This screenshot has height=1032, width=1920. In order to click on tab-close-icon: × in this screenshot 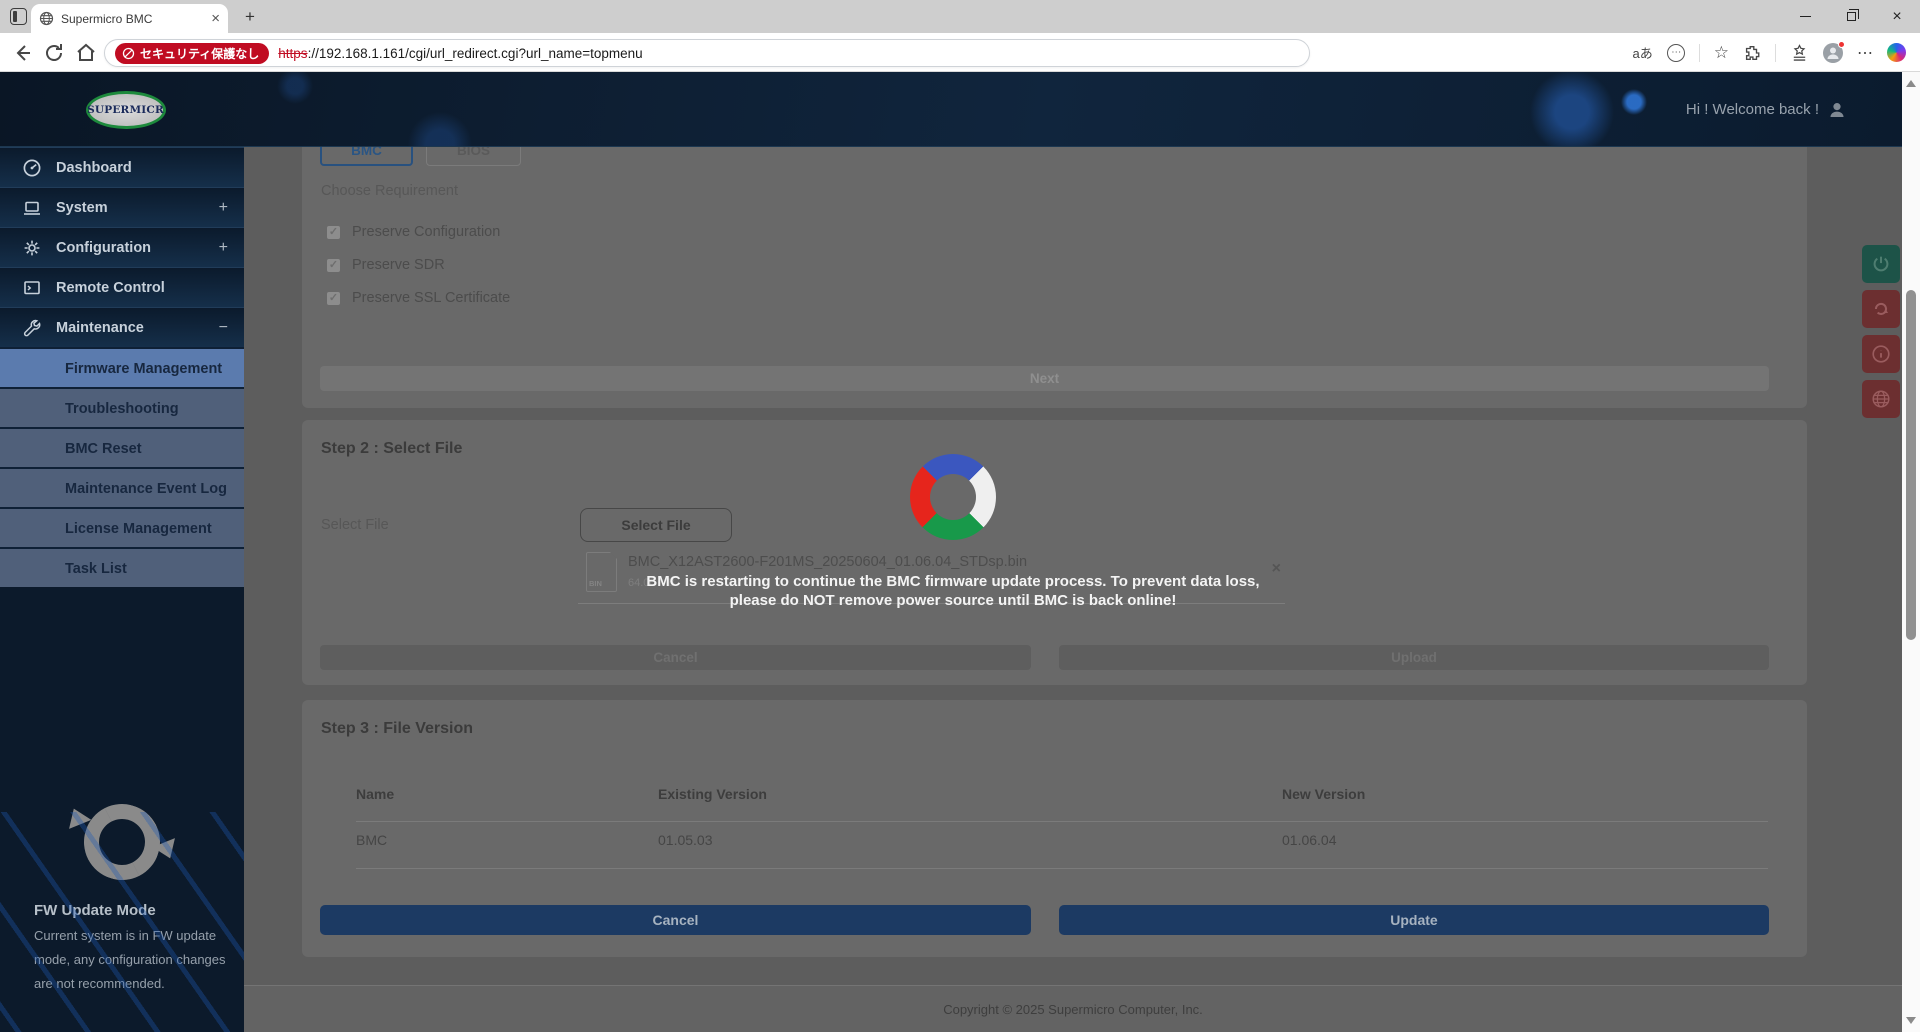, I will do `click(215, 18)`.